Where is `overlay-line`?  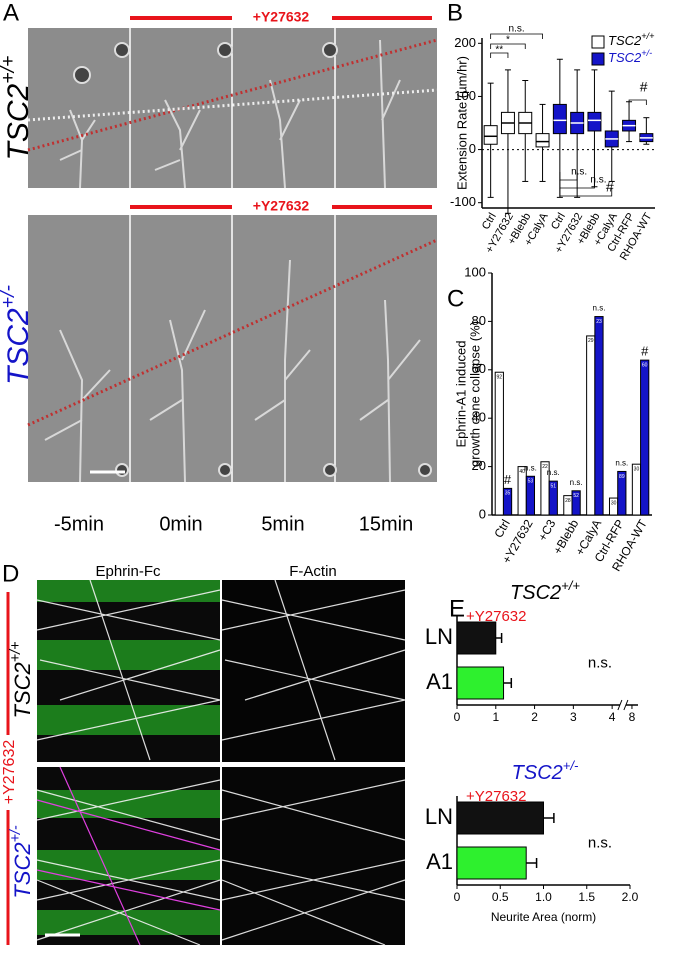
overlay-line is located at coordinates (232, 105).